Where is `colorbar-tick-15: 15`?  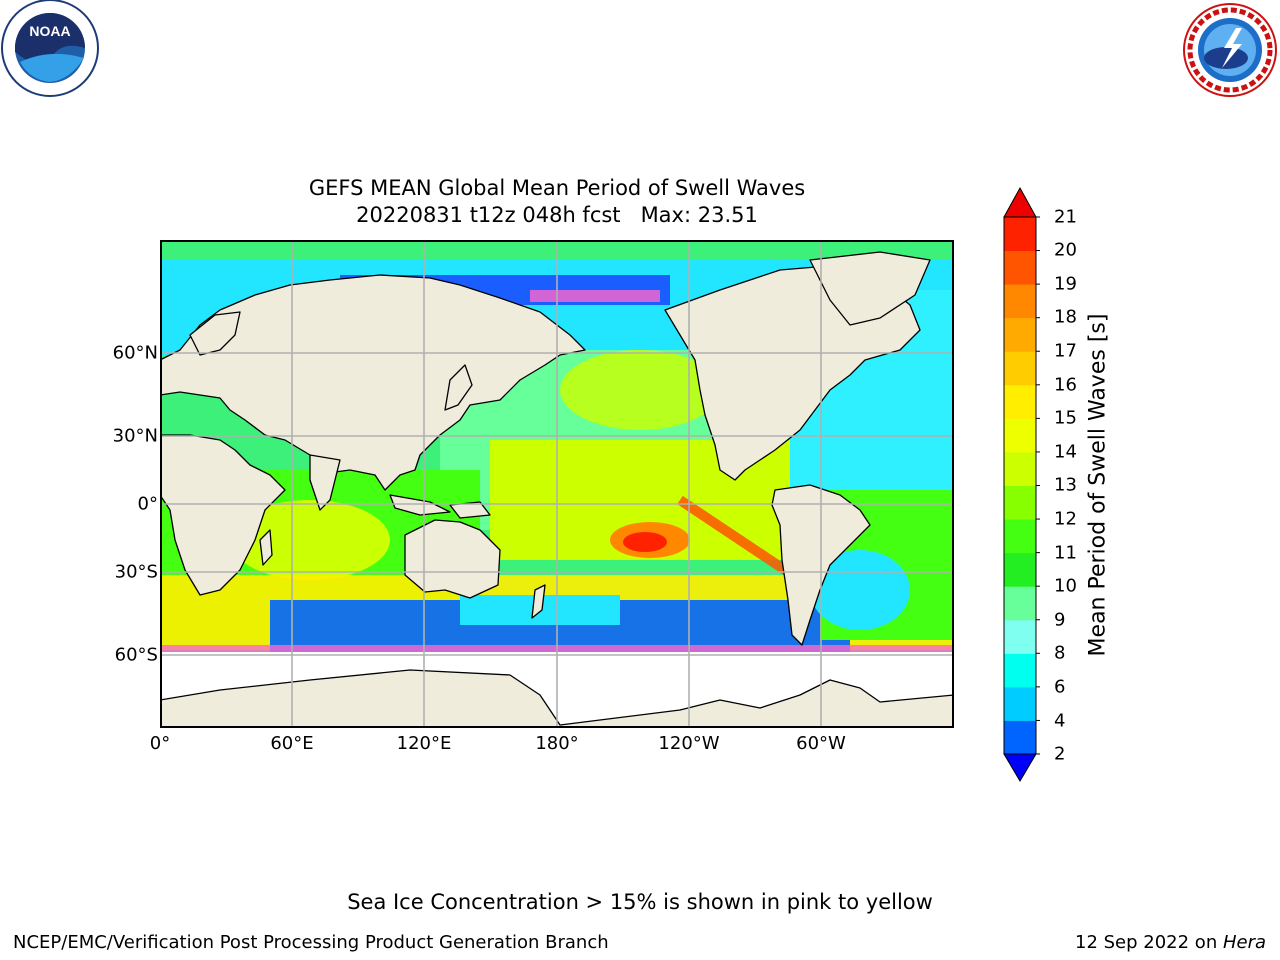 colorbar-tick-15: 15 is located at coordinates (1065, 418).